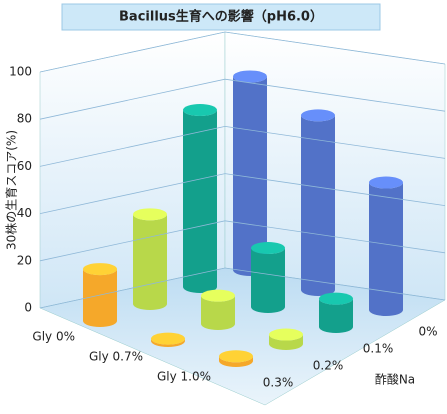  Describe the element at coordinates (116, 357) in the screenshot. I see `x-tick-label: Gly 0.7%` at that location.